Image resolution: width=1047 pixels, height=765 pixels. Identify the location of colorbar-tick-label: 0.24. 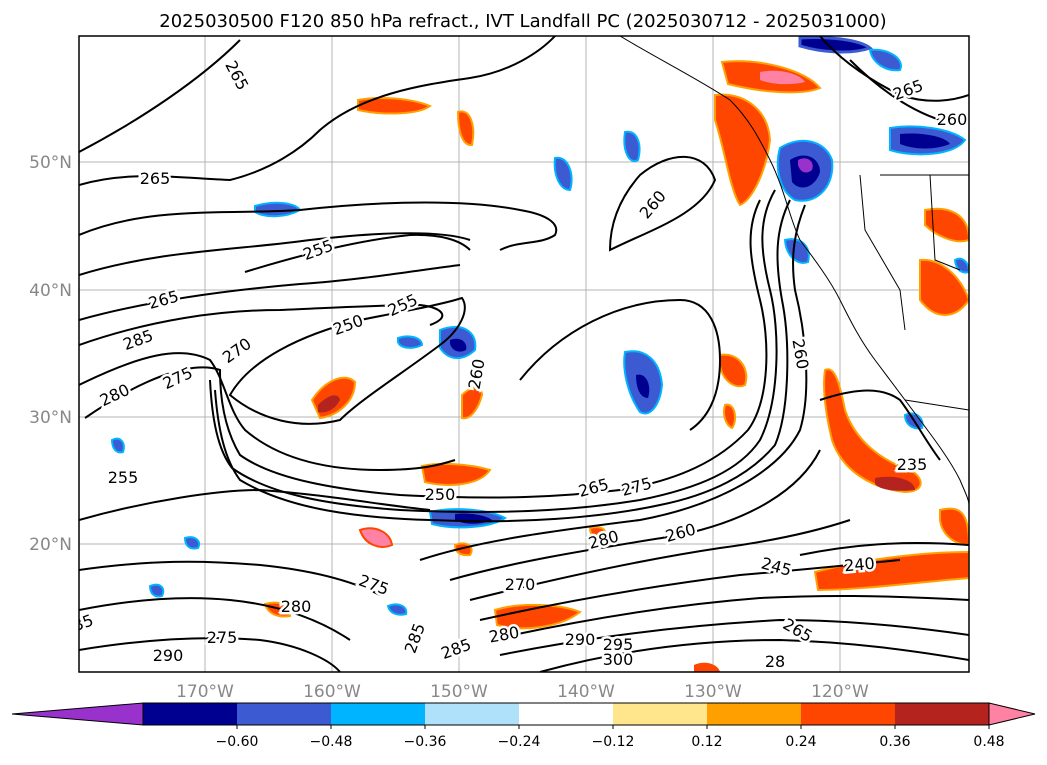
(800, 742).